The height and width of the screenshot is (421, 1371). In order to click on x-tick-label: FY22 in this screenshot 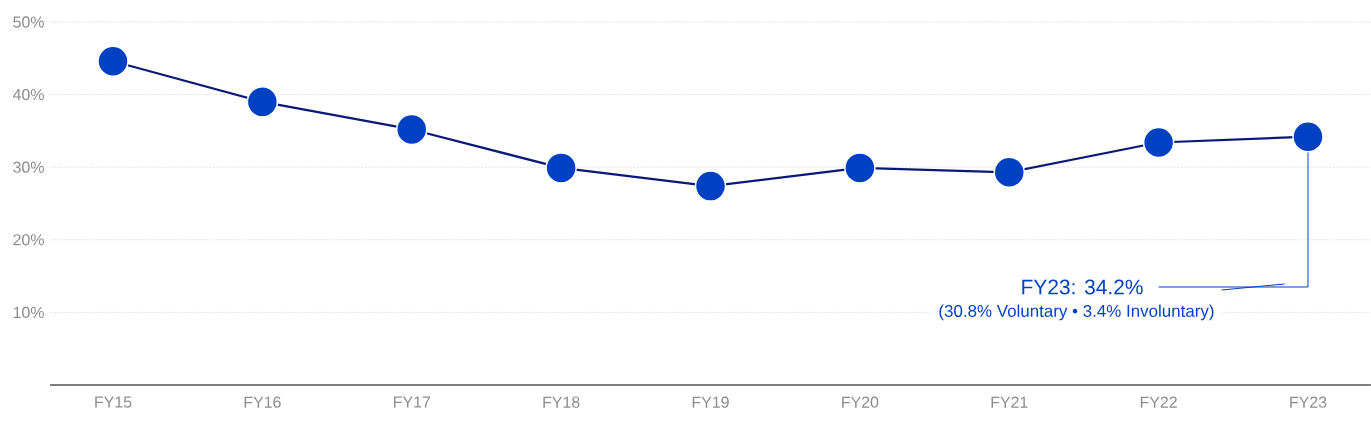, I will do `click(1158, 402)`.